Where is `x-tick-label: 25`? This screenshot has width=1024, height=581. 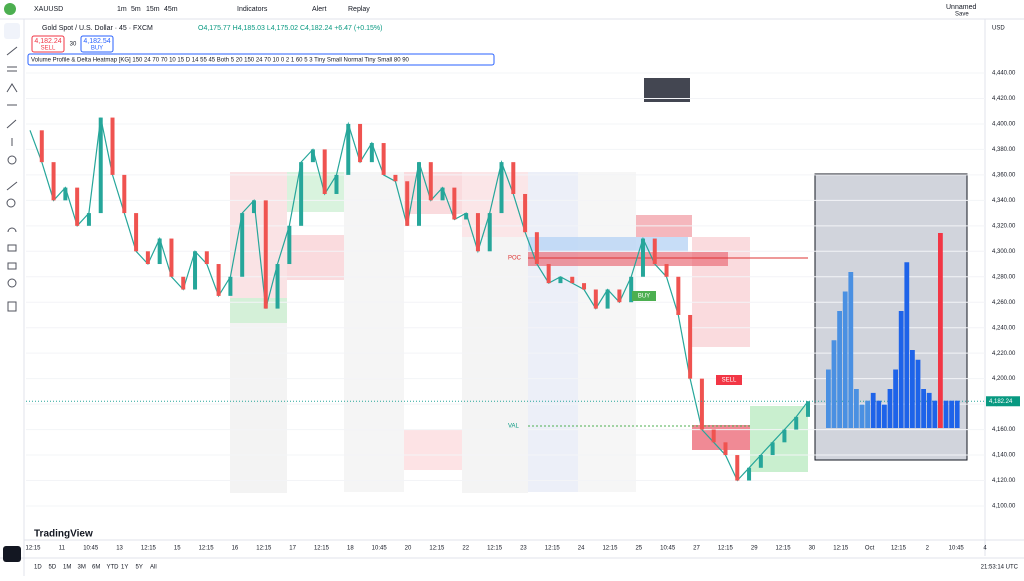 x-tick-label: 25 is located at coordinates (638, 549).